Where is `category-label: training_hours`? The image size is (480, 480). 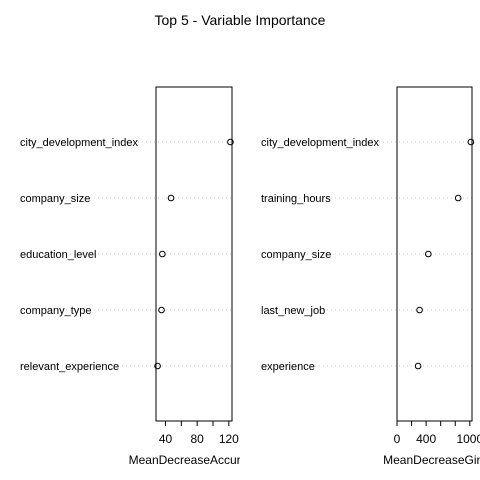
category-label: training_hours is located at coordinates (296, 199).